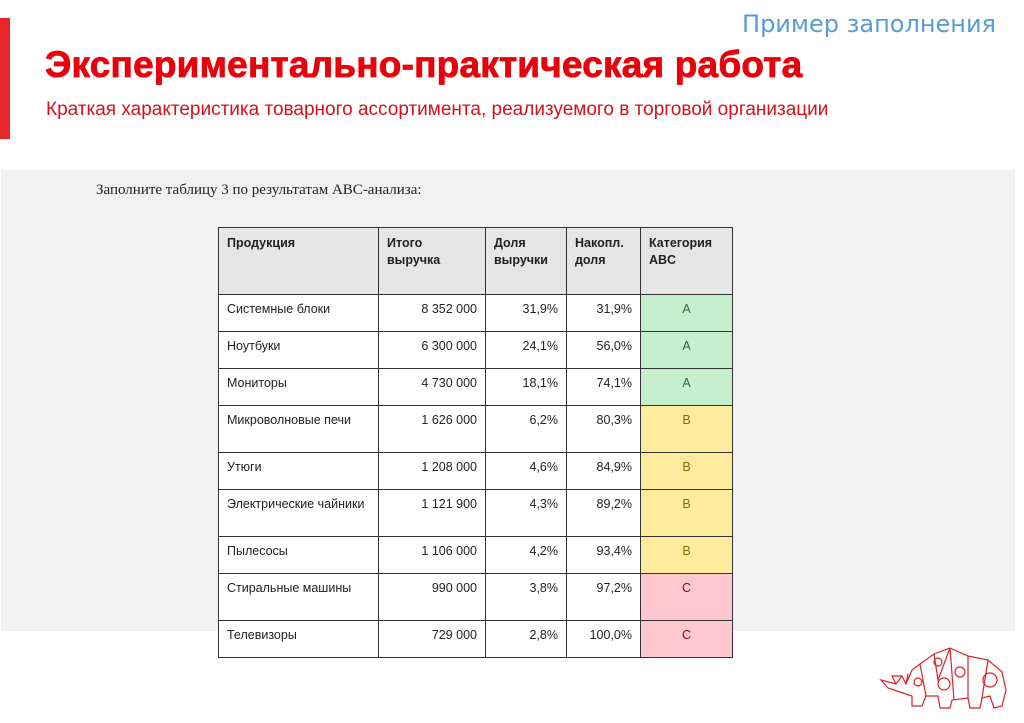 The height and width of the screenshot is (723, 1024). What do you see at coordinates (526, 313) in the screenshot?
I see `cell-share: 31,9%` at bounding box center [526, 313].